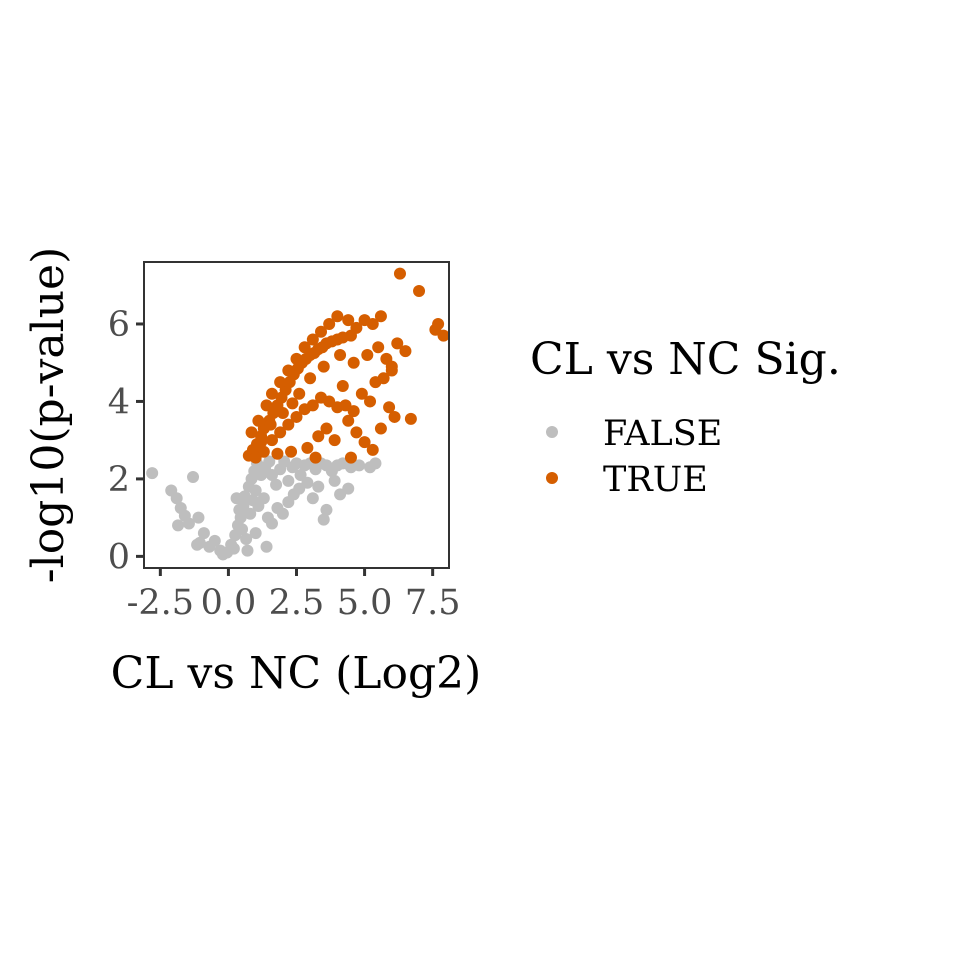 This screenshot has height=960, width=960. What do you see at coordinates (365, 603) in the screenshot?
I see `x-tick-label-3: 5.0` at bounding box center [365, 603].